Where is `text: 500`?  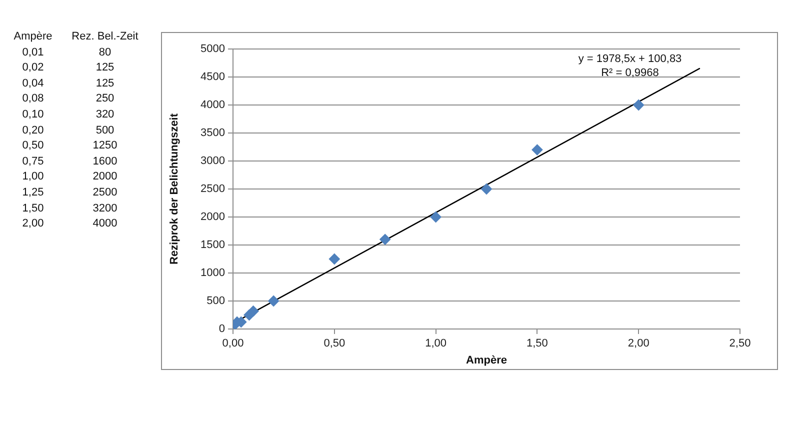
text: 500 is located at coordinates (105, 131).